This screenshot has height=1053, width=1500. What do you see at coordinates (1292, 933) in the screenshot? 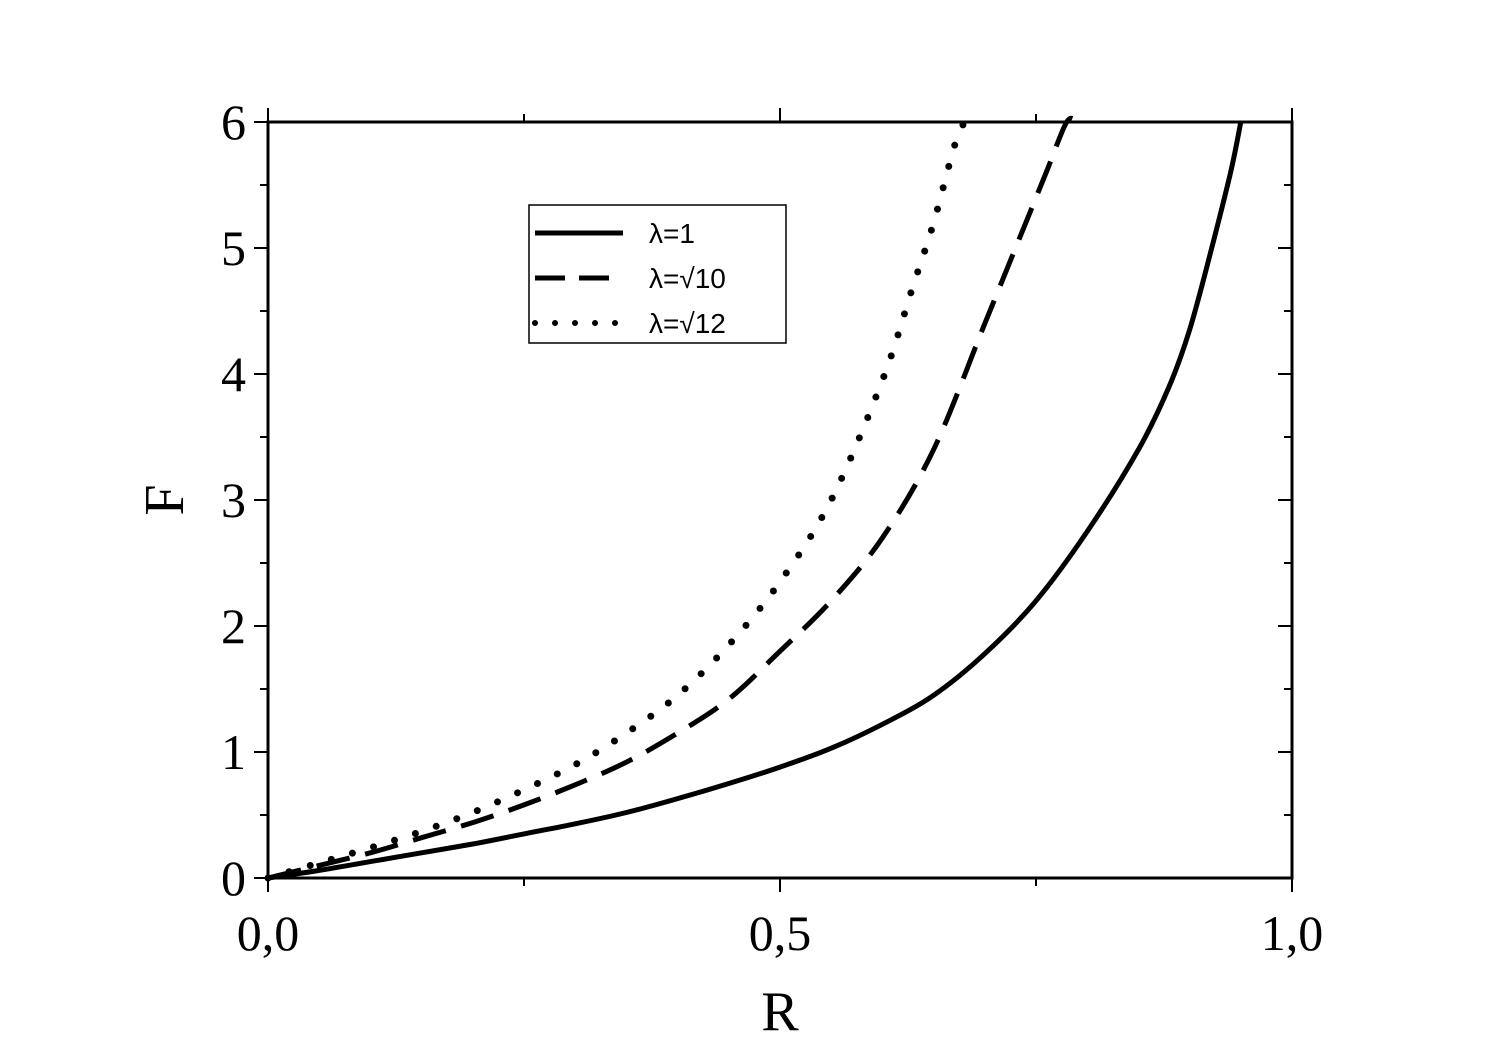
I see `x-tick-label: 1,0` at bounding box center [1292, 933].